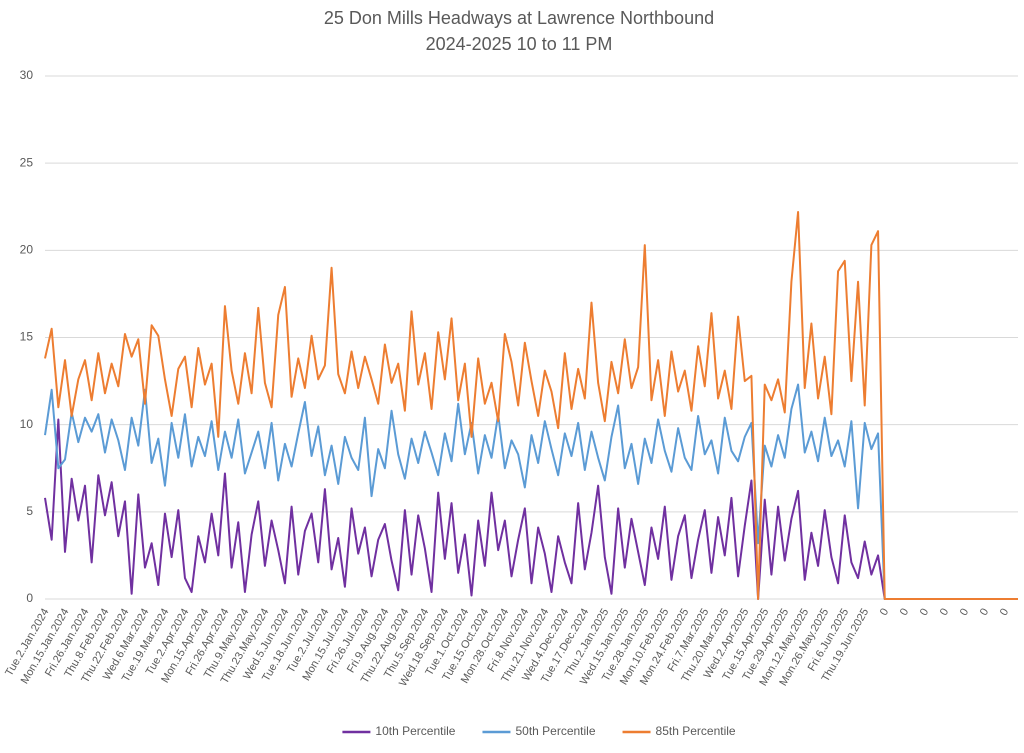 The image size is (1024, 753). What do you see at coordinates (27, 250) in the screenshot?
I see `y-tick-label: 20` at bounding box center [27, 250].